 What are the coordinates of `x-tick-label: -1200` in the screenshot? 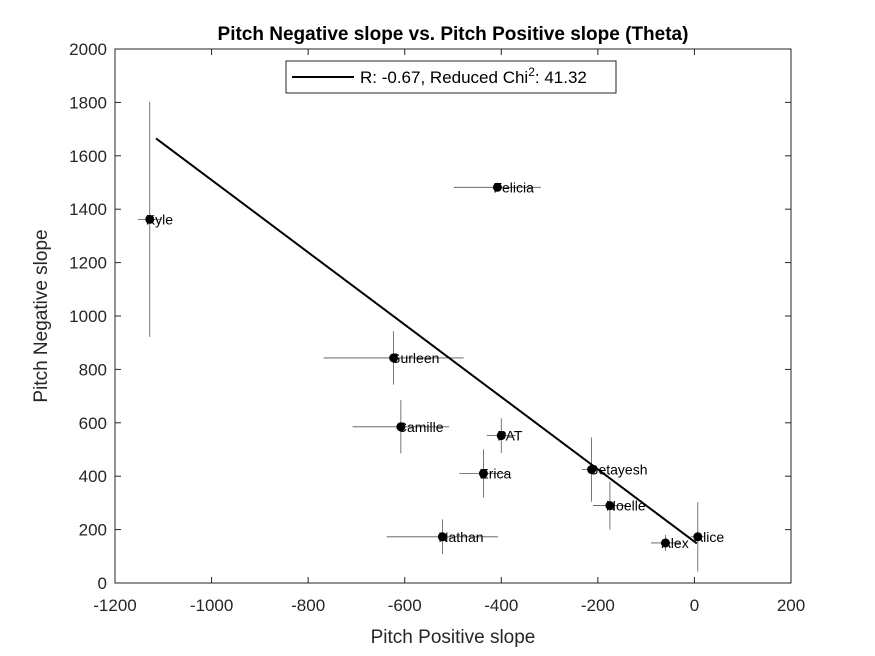 It's located at (114, 605).